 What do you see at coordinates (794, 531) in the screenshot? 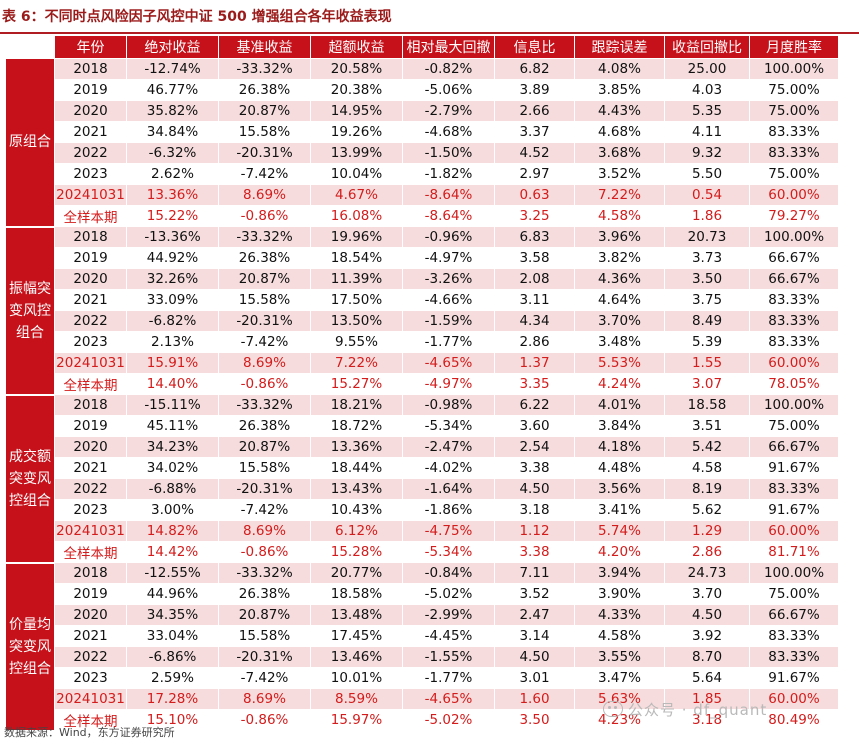
I see `value-cell: 60.00%` at bounding box center [794, 531].